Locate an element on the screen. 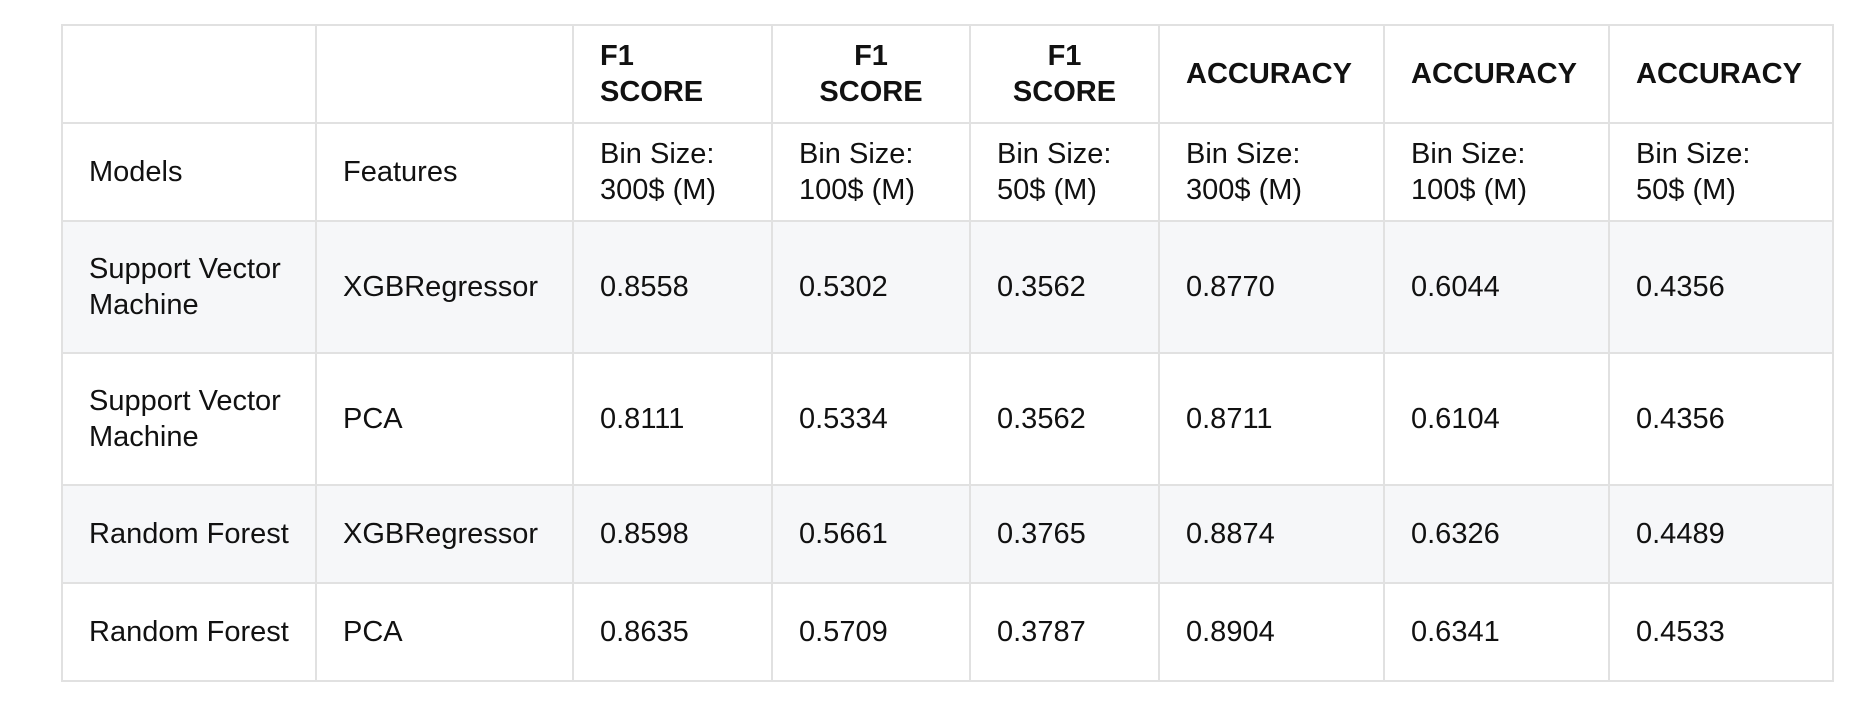 This screenshot has width=1874, height=704. value-cell: 0.8904 is located at coordinates (1271, 632).